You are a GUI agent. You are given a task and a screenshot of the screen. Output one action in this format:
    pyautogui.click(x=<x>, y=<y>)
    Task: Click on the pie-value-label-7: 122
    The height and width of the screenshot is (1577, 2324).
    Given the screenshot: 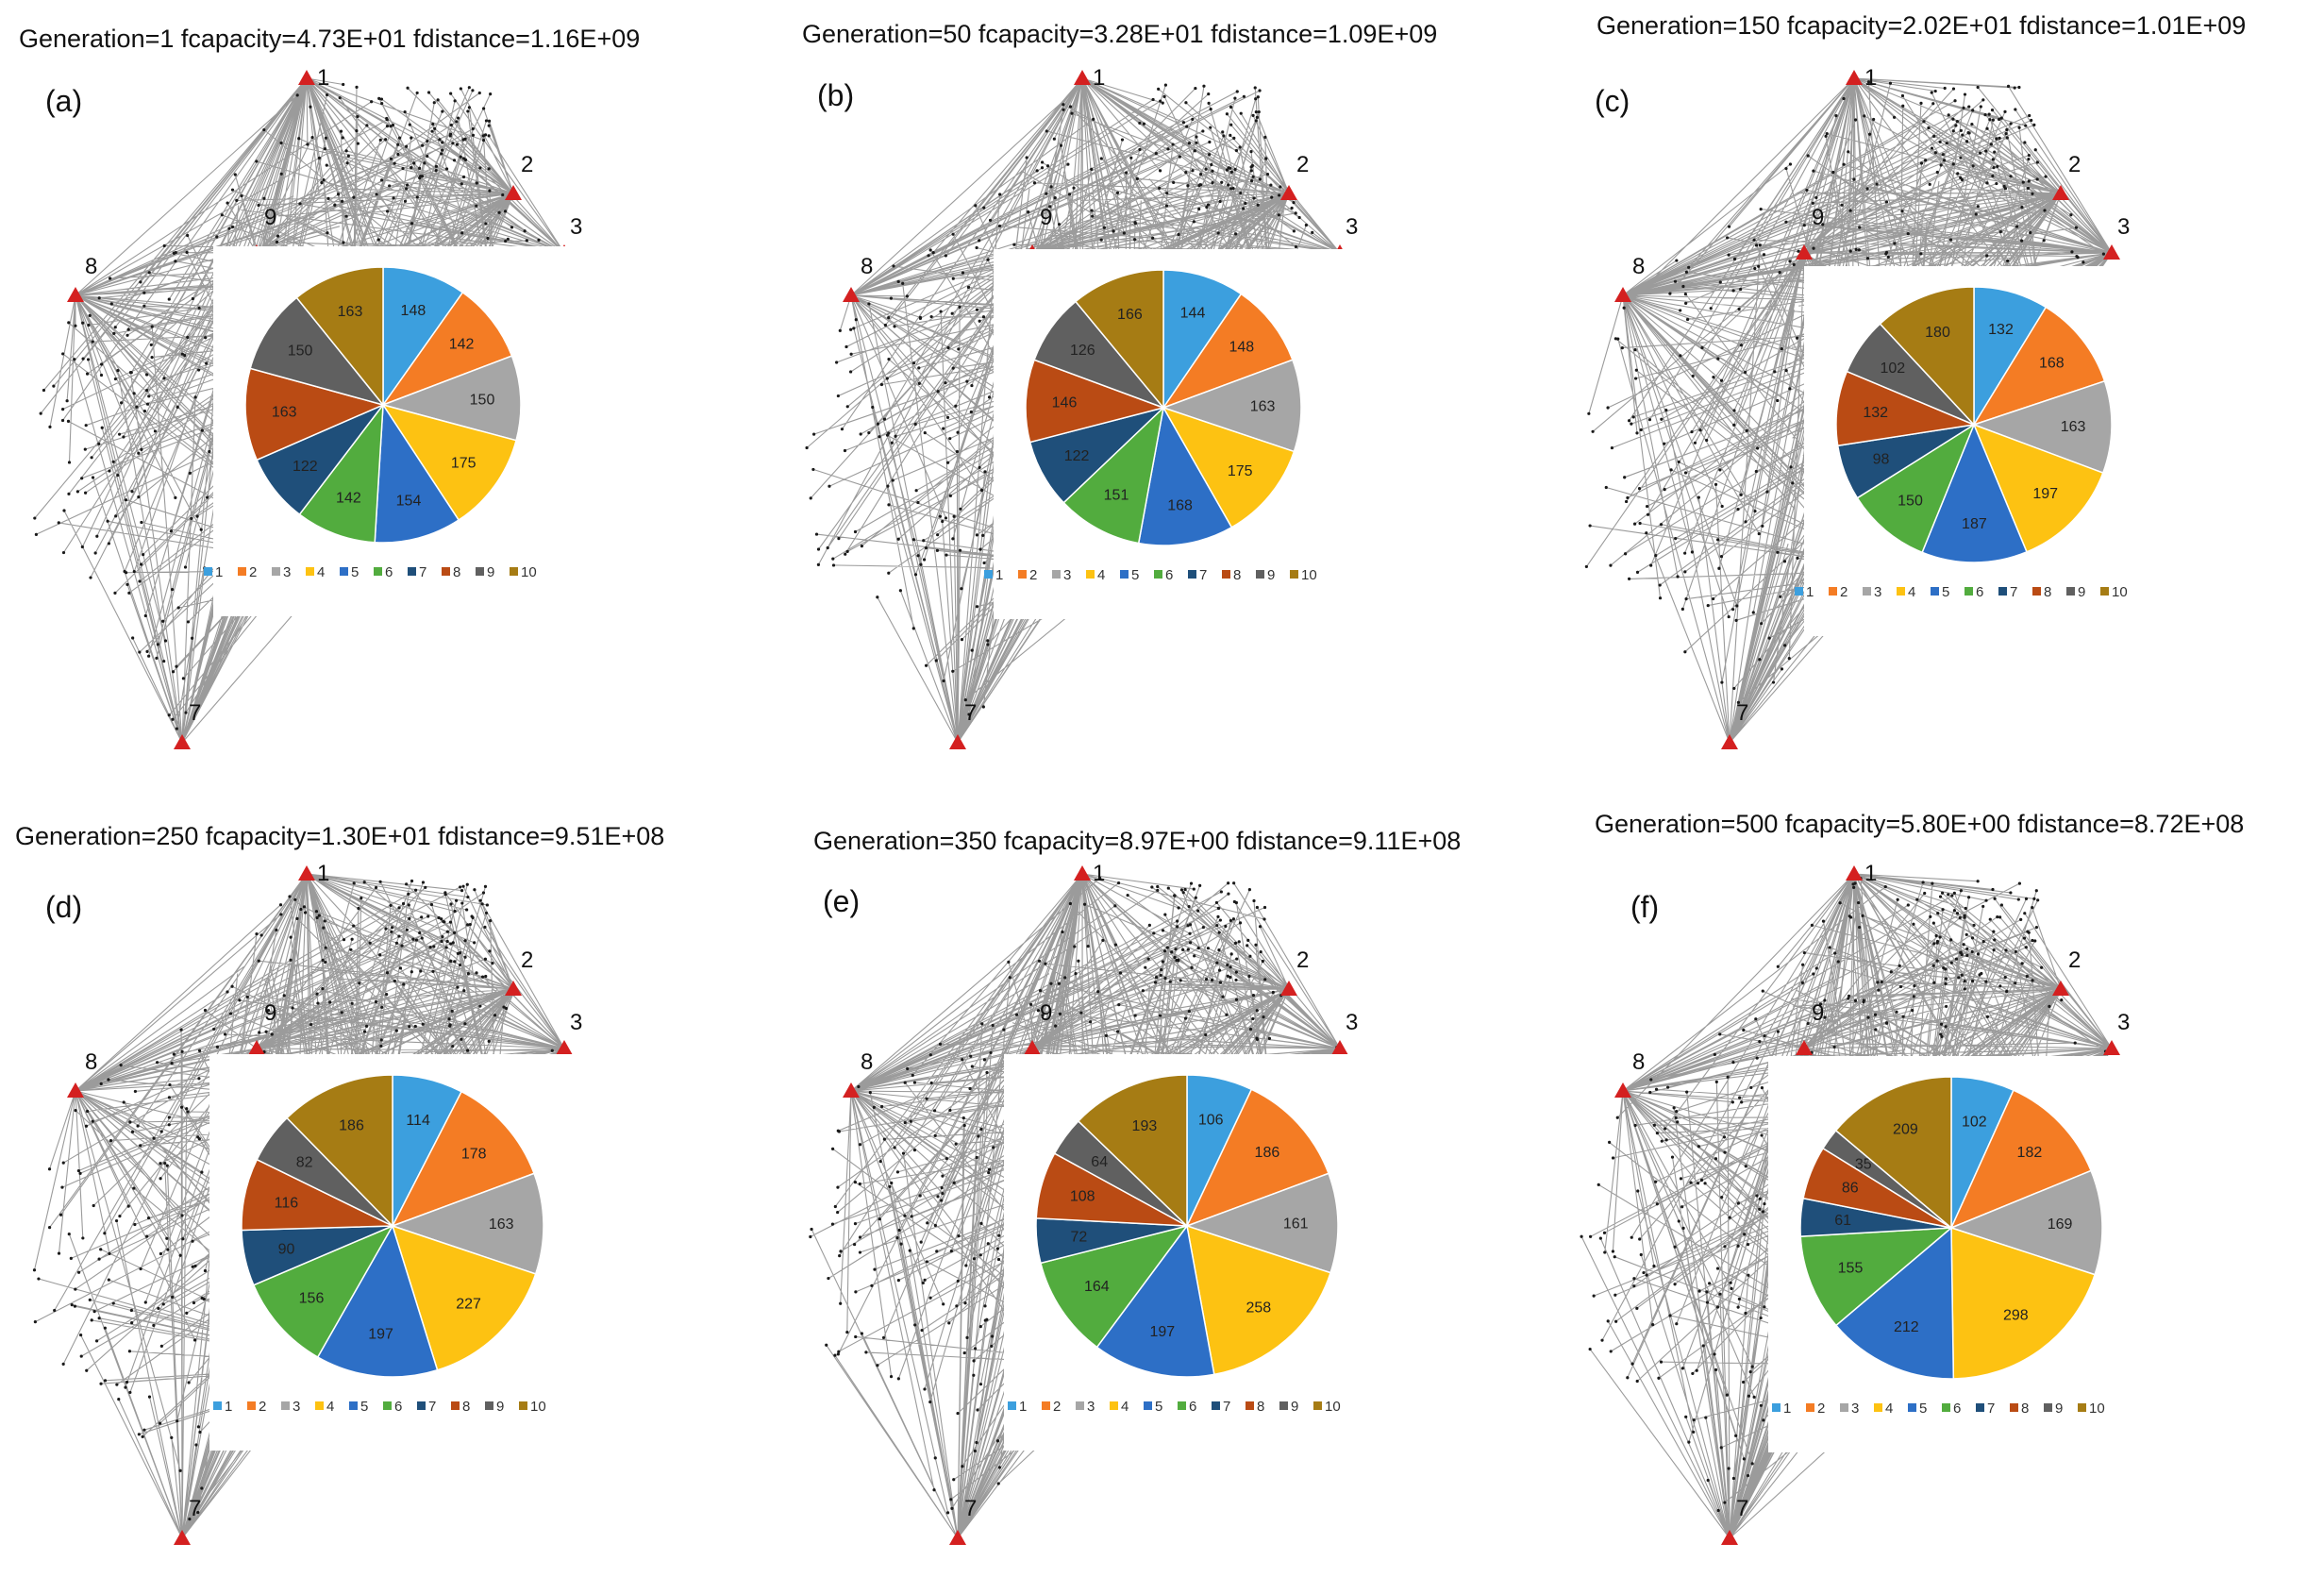 What is the action you would take?
    pyautogui.click(x=1077, y=456)
    